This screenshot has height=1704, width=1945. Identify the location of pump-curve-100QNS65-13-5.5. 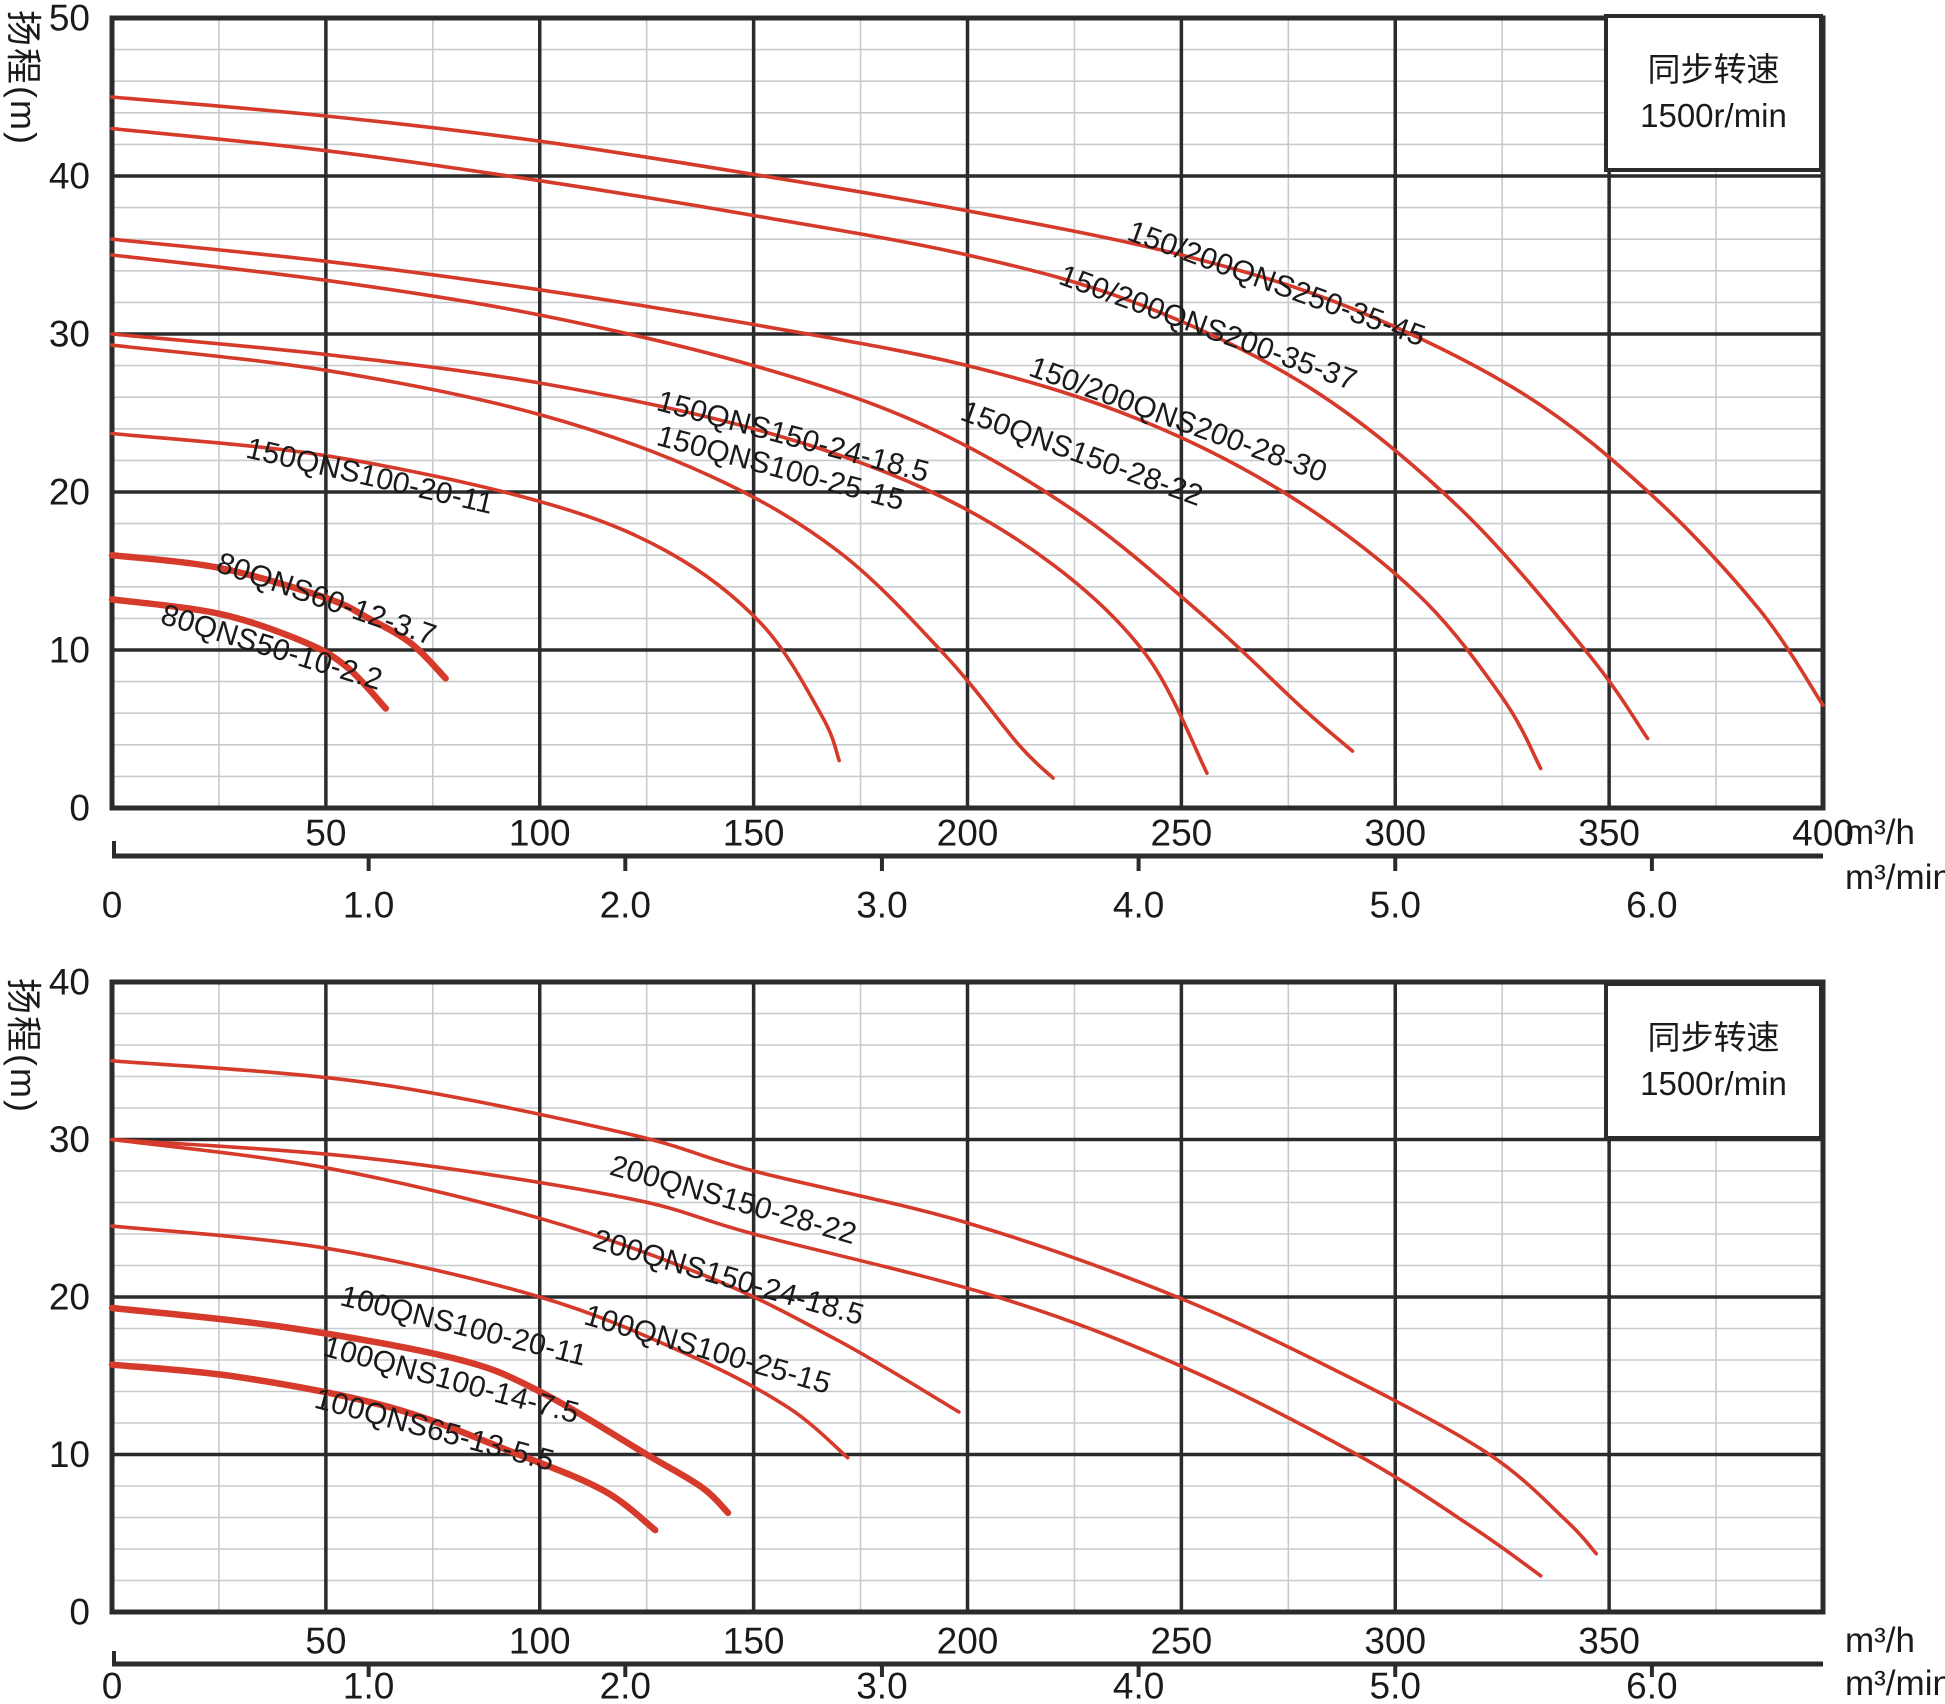
(383, 1447).